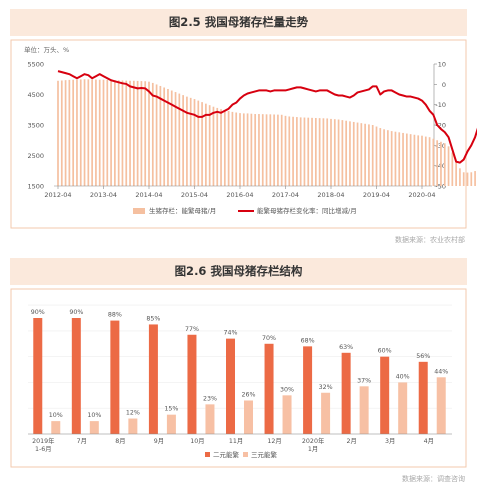  What do you see at coordinates (171, 409) in the screenshot?
I see `chart2-data-label-sanYuan: 15%` at bounding box center [171, 409].